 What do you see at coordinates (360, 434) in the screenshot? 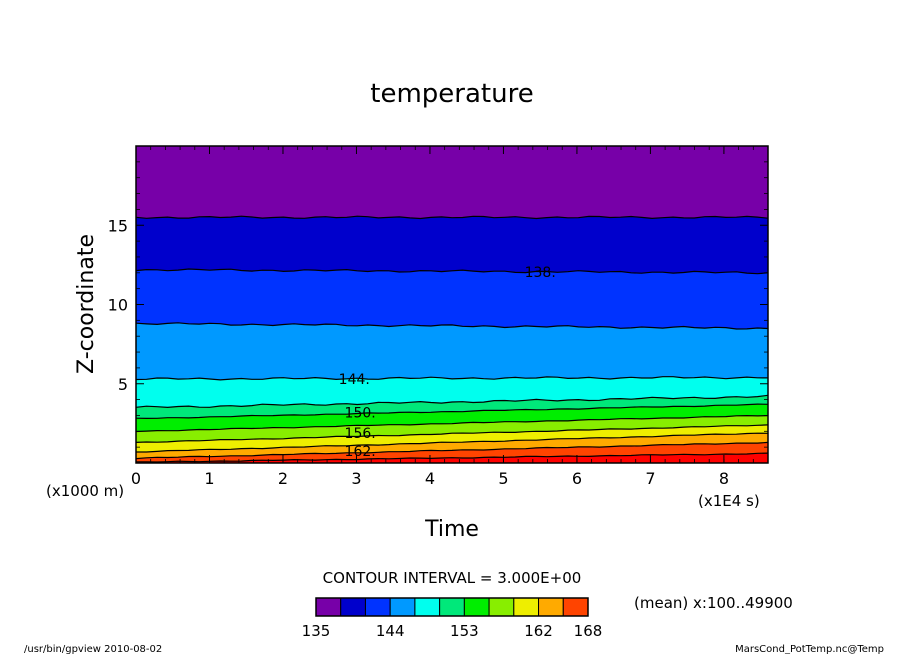
I see `contour-line-label: 156.` at bounding box center [360, 434].